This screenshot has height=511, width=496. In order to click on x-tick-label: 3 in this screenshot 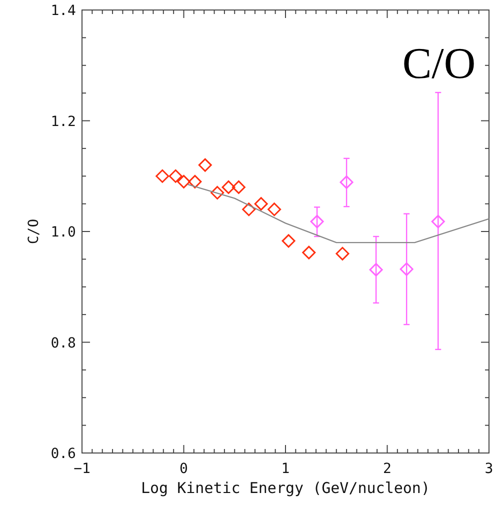, I will do `click(489, 469)`.